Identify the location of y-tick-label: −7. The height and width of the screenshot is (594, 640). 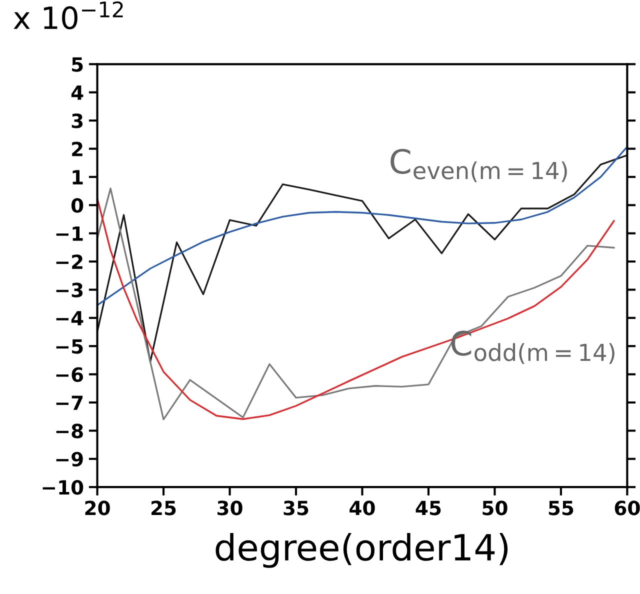
(69, 403).